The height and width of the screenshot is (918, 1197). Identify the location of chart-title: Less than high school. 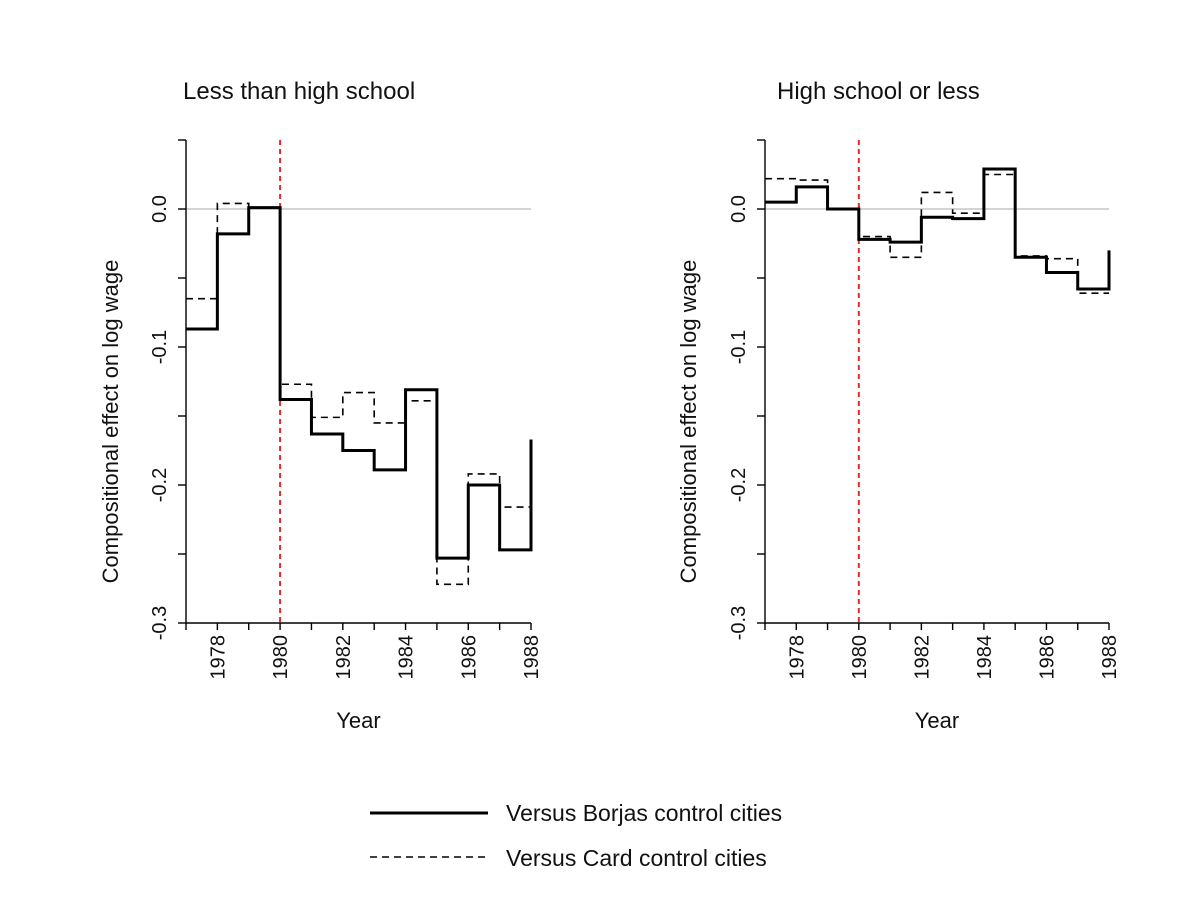
(299, 91).